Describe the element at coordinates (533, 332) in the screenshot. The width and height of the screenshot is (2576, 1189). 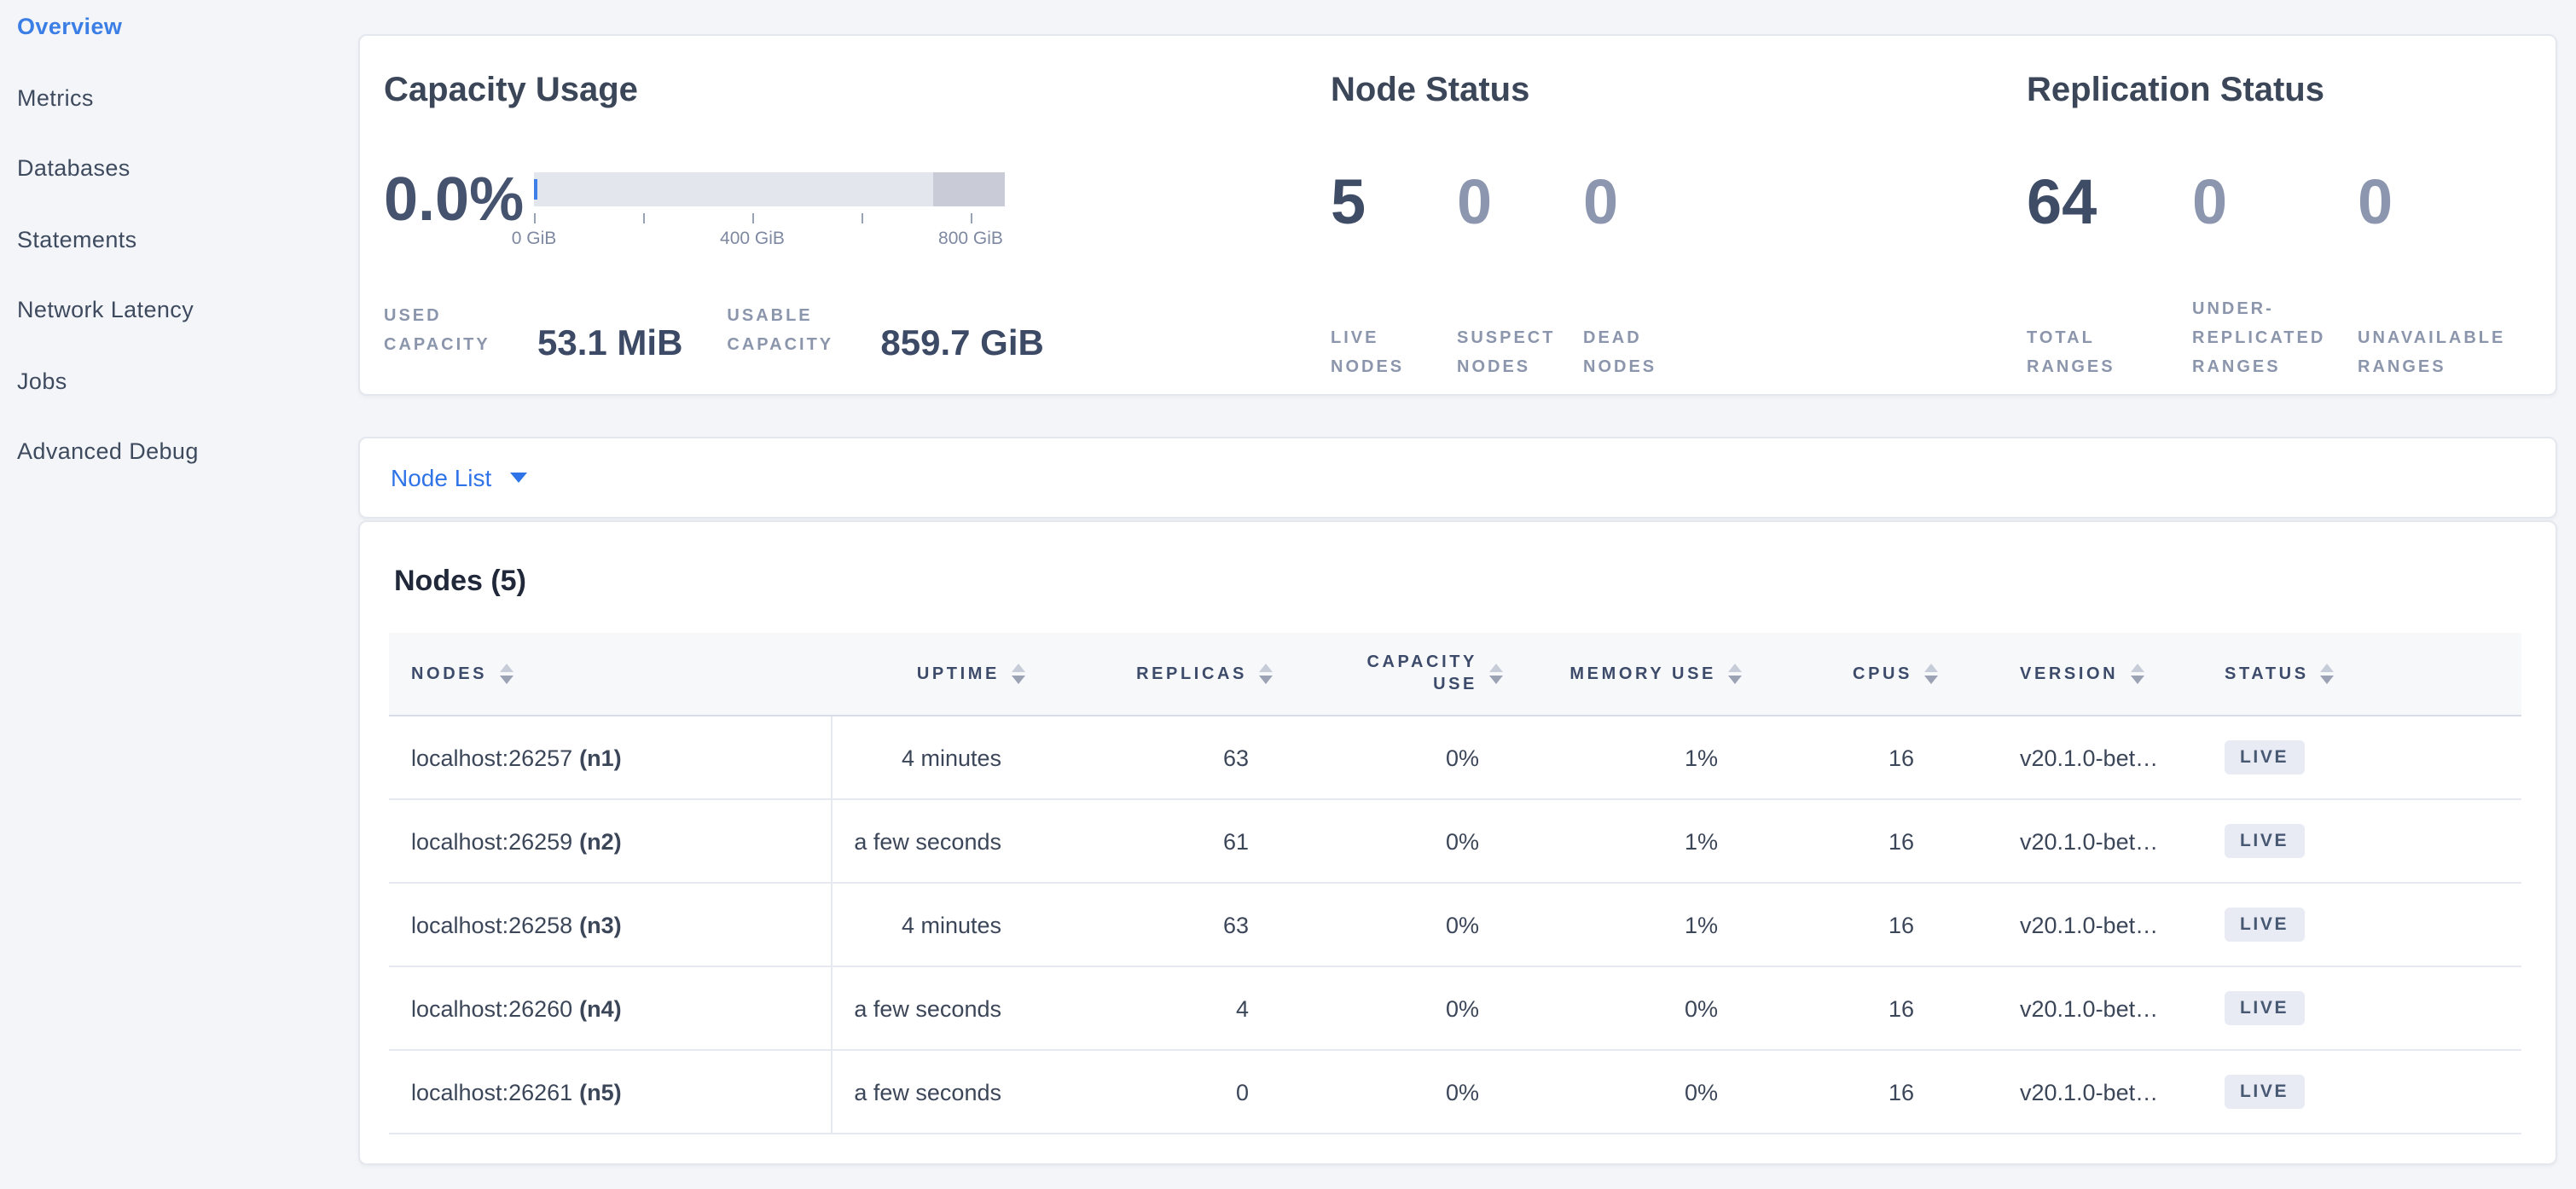
I see `used-capacity-stat: USED CAPACITY 53.1 MiB` at that location.